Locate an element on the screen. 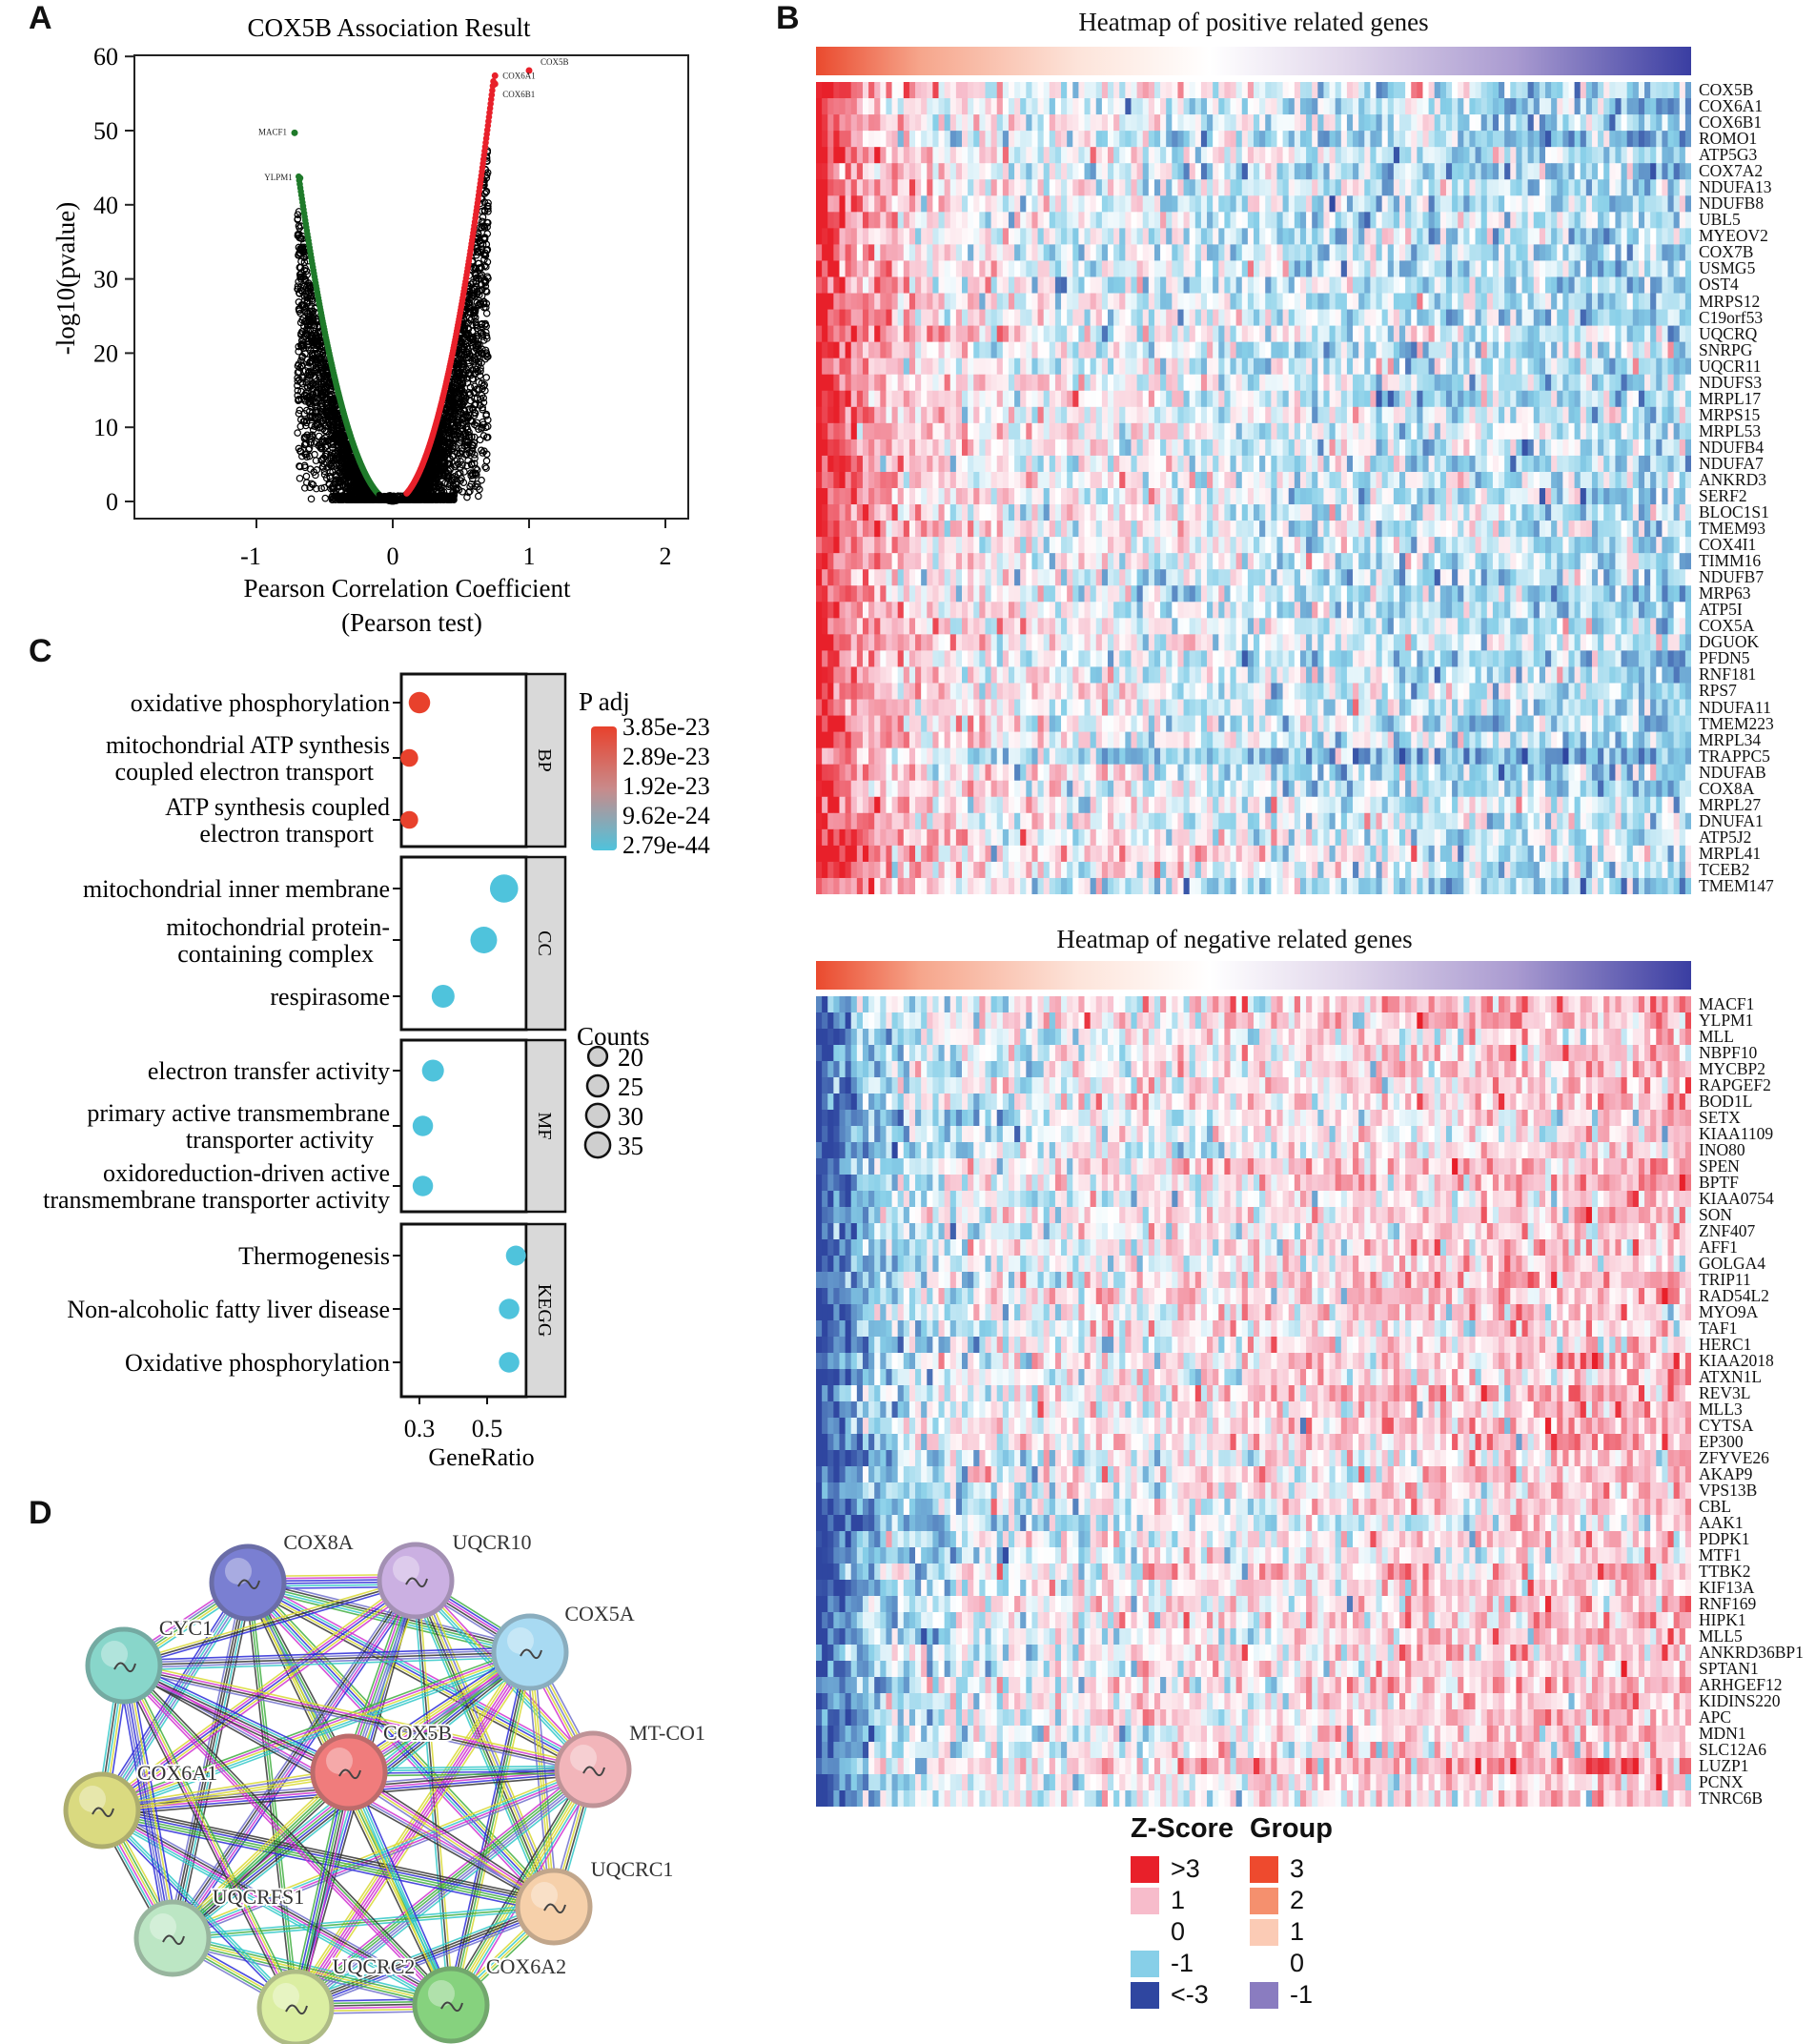  x-tick-label: 2 is located at coordinates (666, 556).